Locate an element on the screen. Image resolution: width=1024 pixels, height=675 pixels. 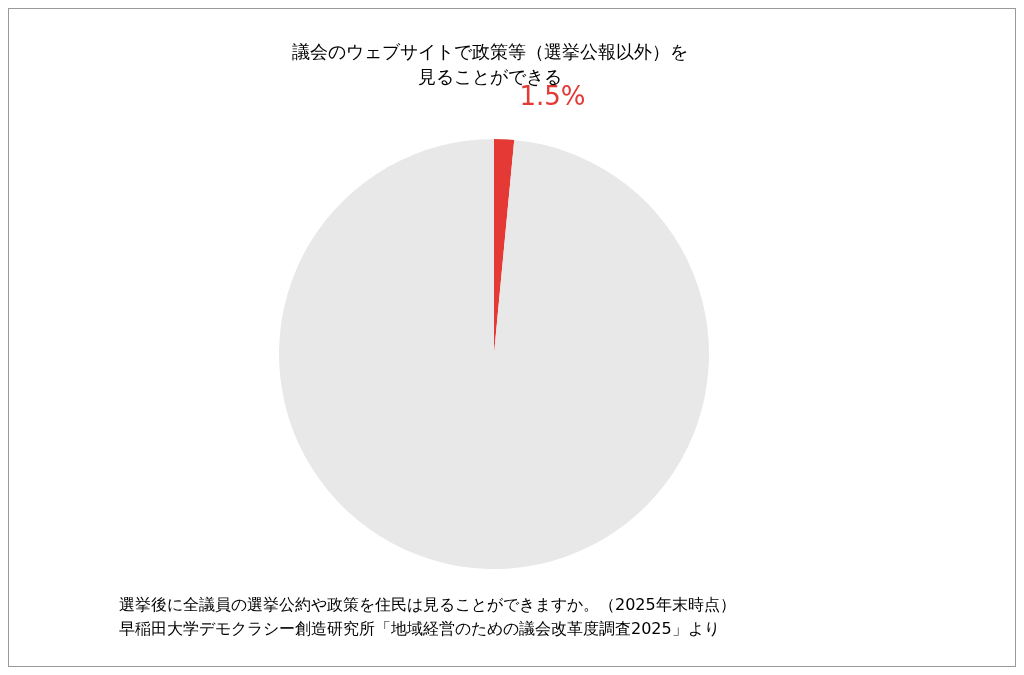
text: 選挙後に全議員の選挙公約や政策を住民は見ることができますか。（2025年末時点） is located at coordinates (427, 605).